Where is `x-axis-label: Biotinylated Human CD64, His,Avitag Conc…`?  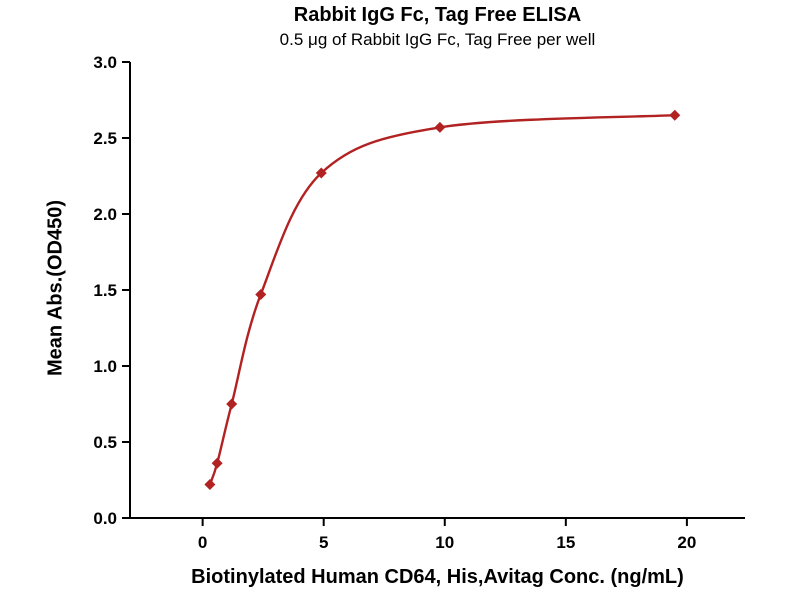 x-axis-label: Biotinylated Human CD64, His,Avitag Conc… is located at coordinates (437, 577).